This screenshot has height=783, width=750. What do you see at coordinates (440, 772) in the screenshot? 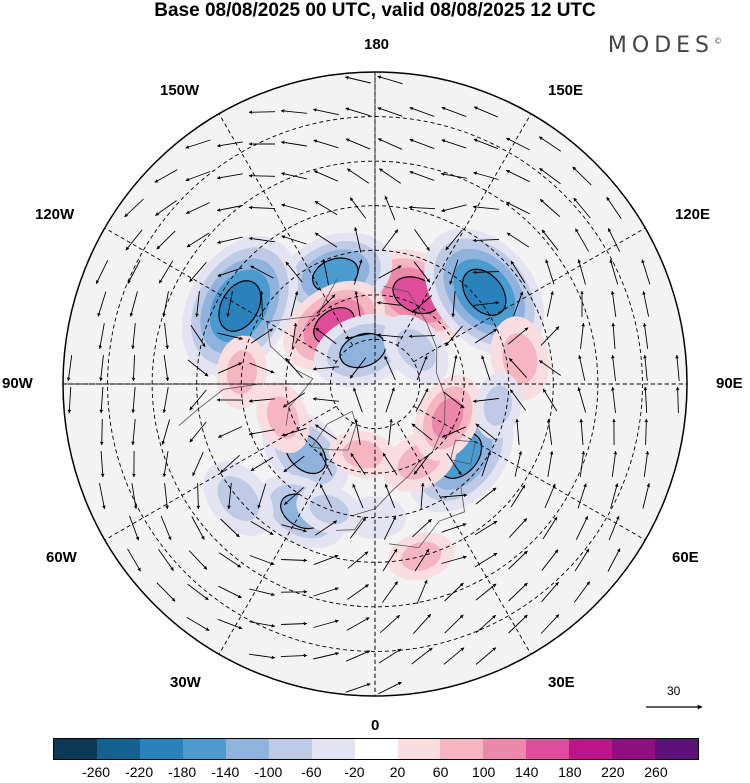
I see `colorbar-tick-label: 60` at bounding box center [440, 772].